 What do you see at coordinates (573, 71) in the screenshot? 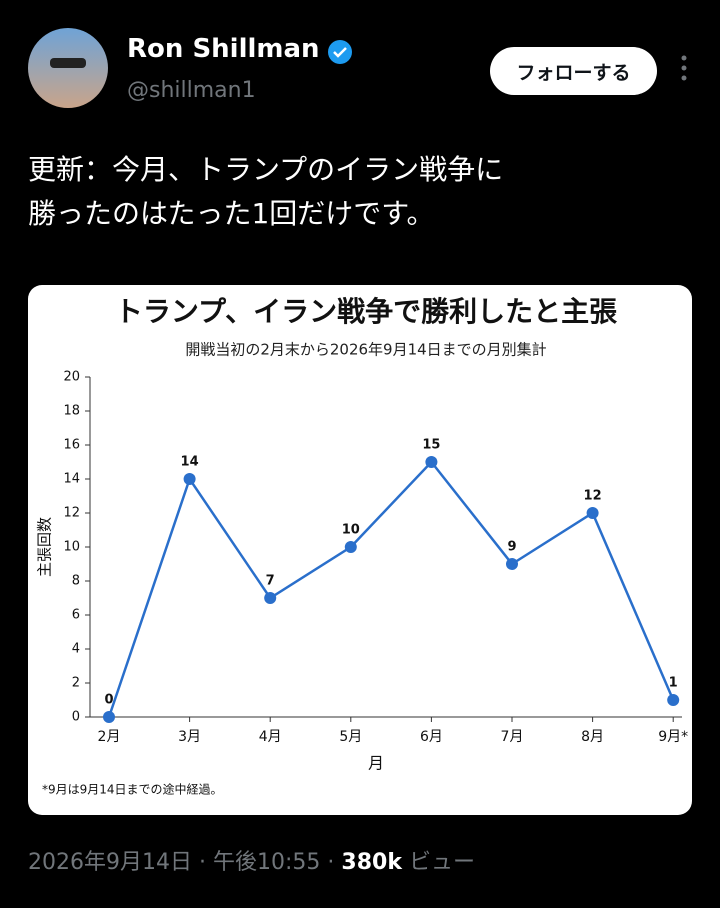
I see `follow-button: フォローする` at bounding box center [573, 71].